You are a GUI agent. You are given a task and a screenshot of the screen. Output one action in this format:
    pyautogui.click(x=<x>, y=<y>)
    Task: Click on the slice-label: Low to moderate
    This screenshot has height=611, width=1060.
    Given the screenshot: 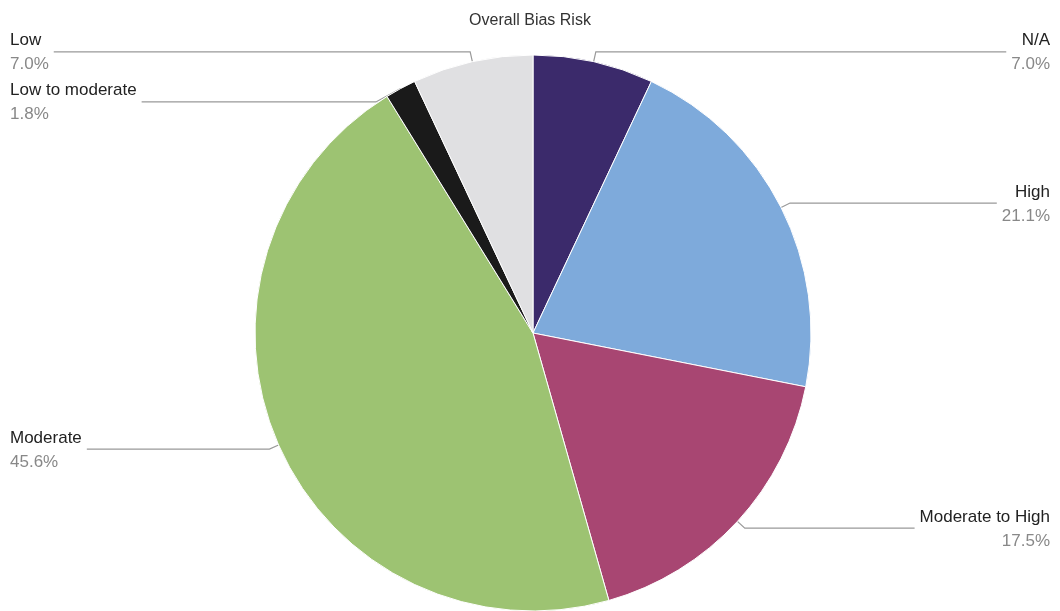 What is the action you would take?
    pyautogui.click(x=73, y=90)
    